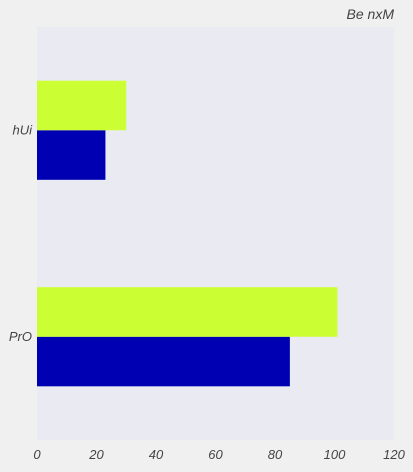 Image resolution: width=413 pixels, height=472 pixels. What do you see at coordinates (96, 454) in the screenshot?
I see `x-tick-label: 20` at bounding box center [96, 454].